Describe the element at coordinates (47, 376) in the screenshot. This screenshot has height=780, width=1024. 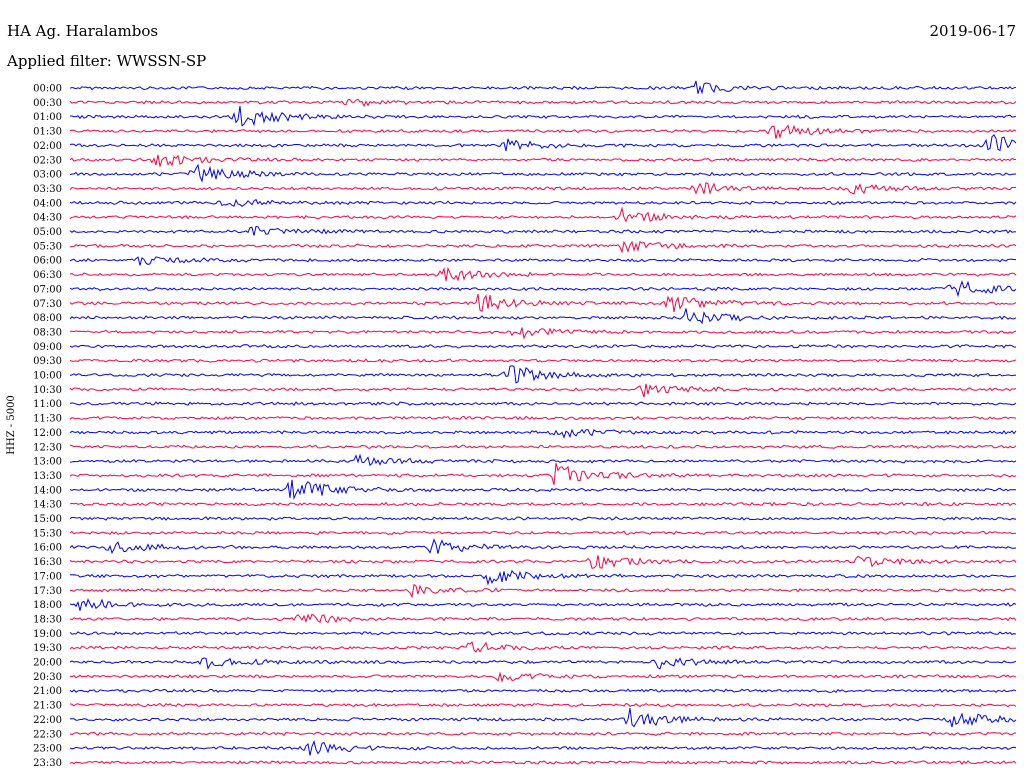
I see `tick-label-1000: 10:00` at that location.